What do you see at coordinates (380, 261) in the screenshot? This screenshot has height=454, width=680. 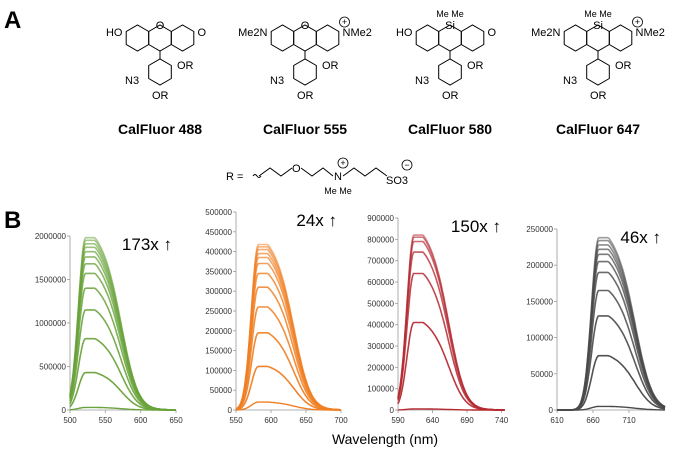 I see `y-tick-label: 700000` at bounding box center [380, 261].